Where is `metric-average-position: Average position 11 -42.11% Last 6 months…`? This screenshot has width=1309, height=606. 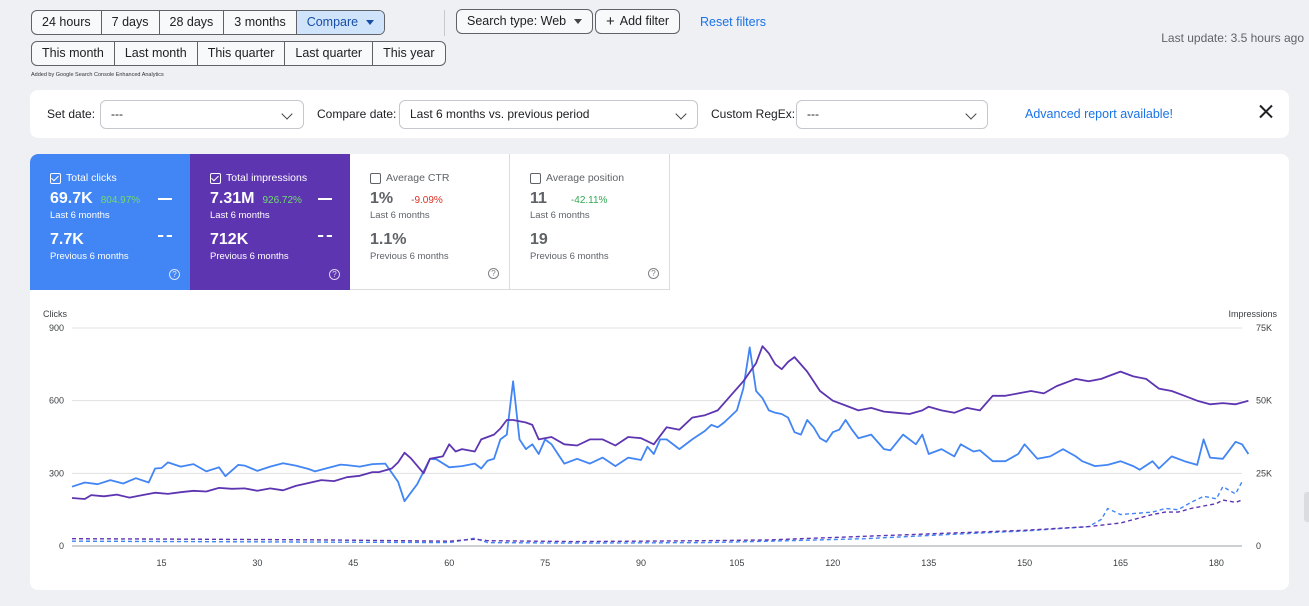 metric-average-position: Average position 11 -42.11% Last 6 months… is located at coordinates (590, 222).